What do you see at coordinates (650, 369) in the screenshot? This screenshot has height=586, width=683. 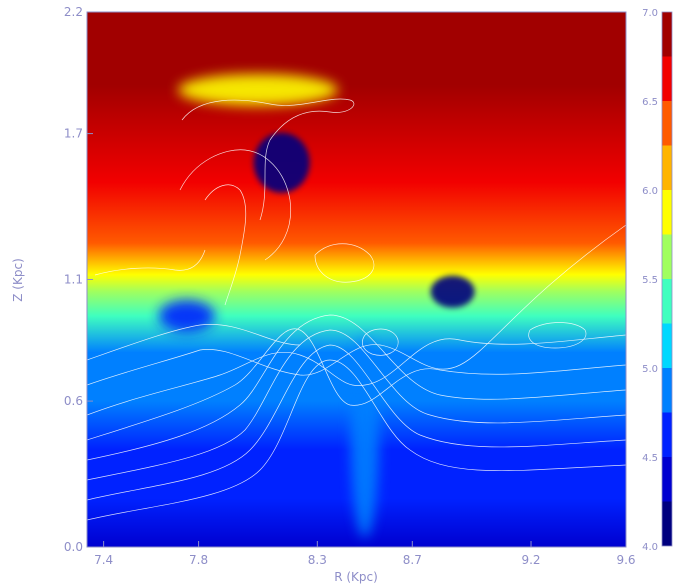 I see `colorbar-tick-label: 5.0` at bounding box center [650, 369].